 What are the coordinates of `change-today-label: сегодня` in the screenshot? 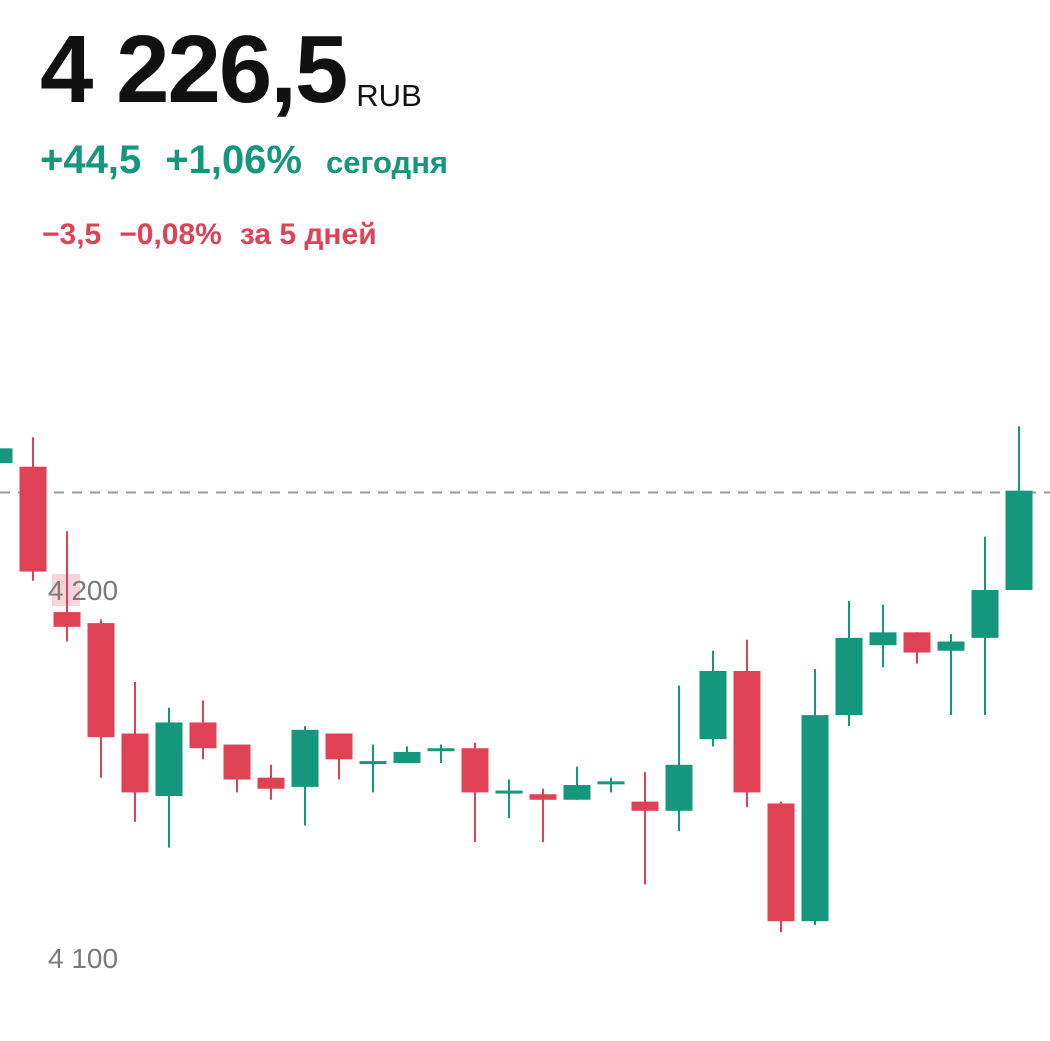 It's located at (387, 162).